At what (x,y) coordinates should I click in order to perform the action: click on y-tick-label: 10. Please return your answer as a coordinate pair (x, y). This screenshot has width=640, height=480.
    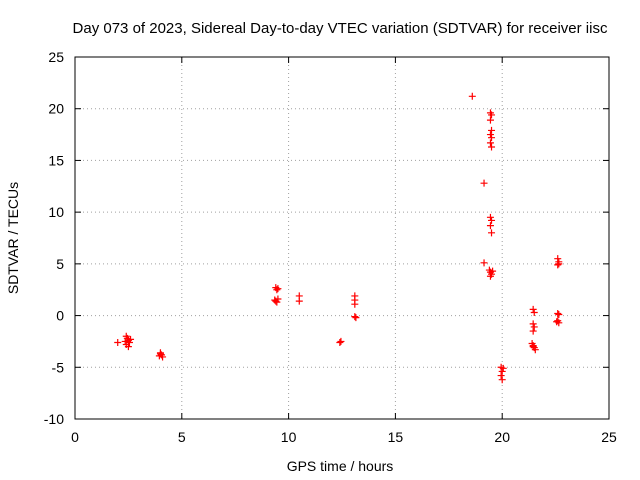
    Looking at the image, I should click on (56, 212).